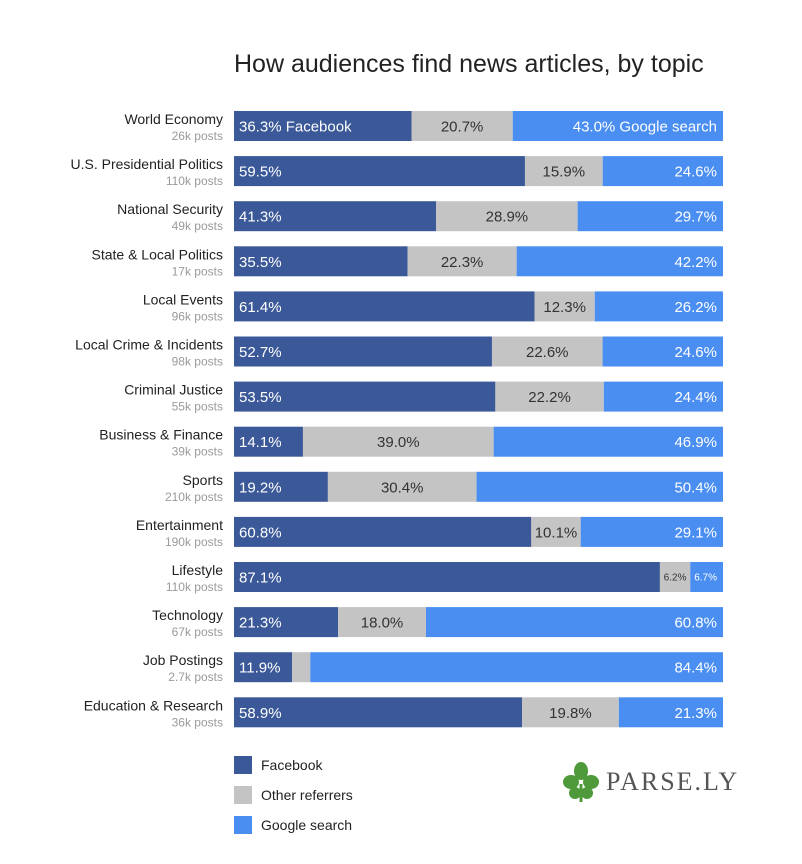 Image resolution: width=802 pixels, height=864 pixels. I want to click on bar-lifestyle-facebook, so click(447, 577).